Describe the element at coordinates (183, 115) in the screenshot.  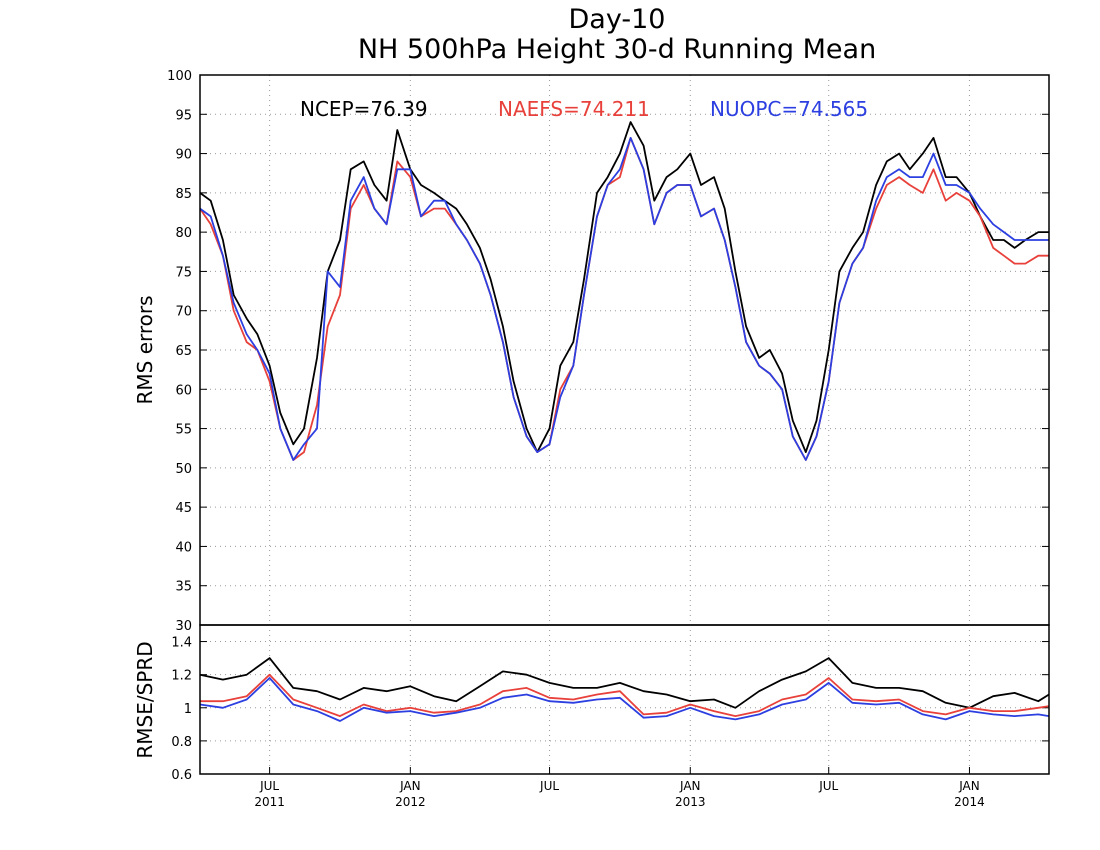
I see `upper-y-tick-label: 95` at that location.